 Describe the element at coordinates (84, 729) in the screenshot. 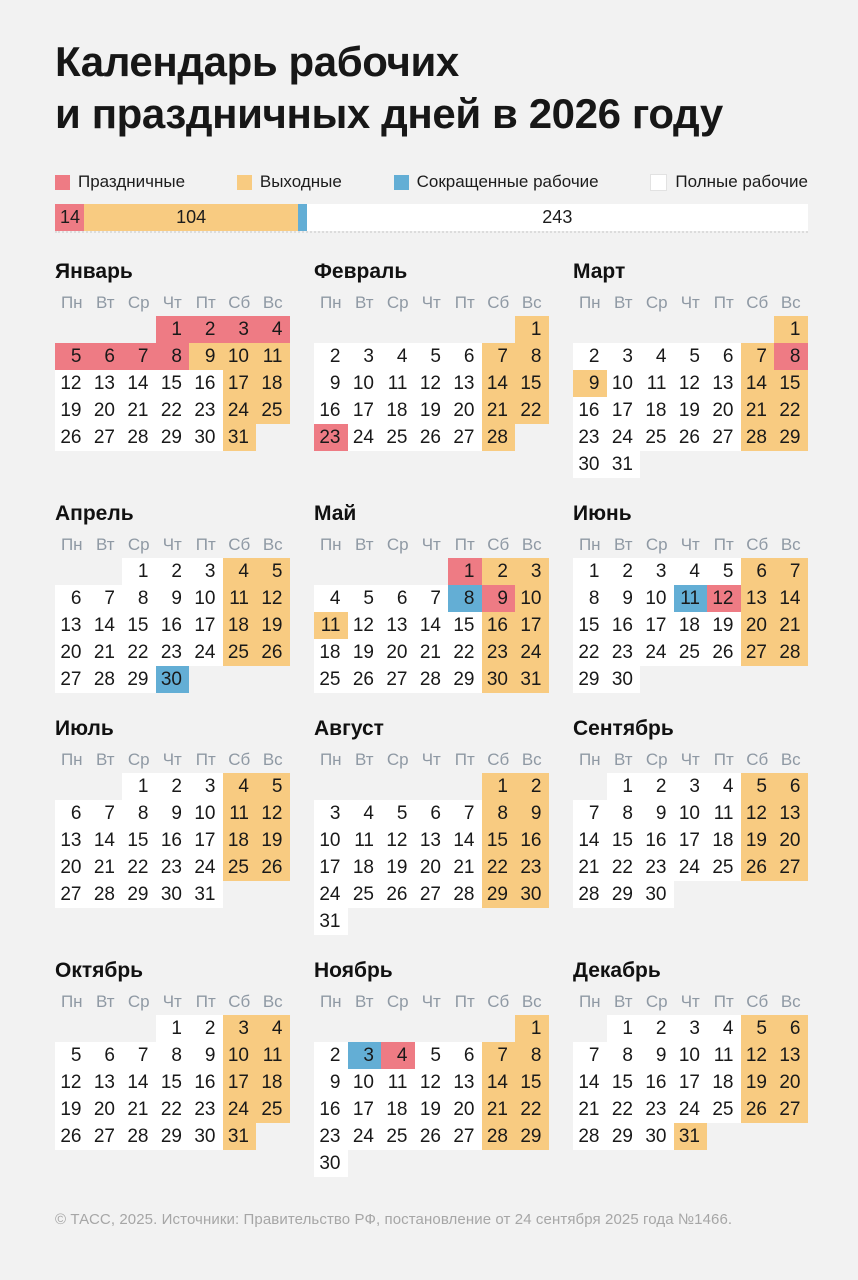

I see `month-title: Июль` at that location.